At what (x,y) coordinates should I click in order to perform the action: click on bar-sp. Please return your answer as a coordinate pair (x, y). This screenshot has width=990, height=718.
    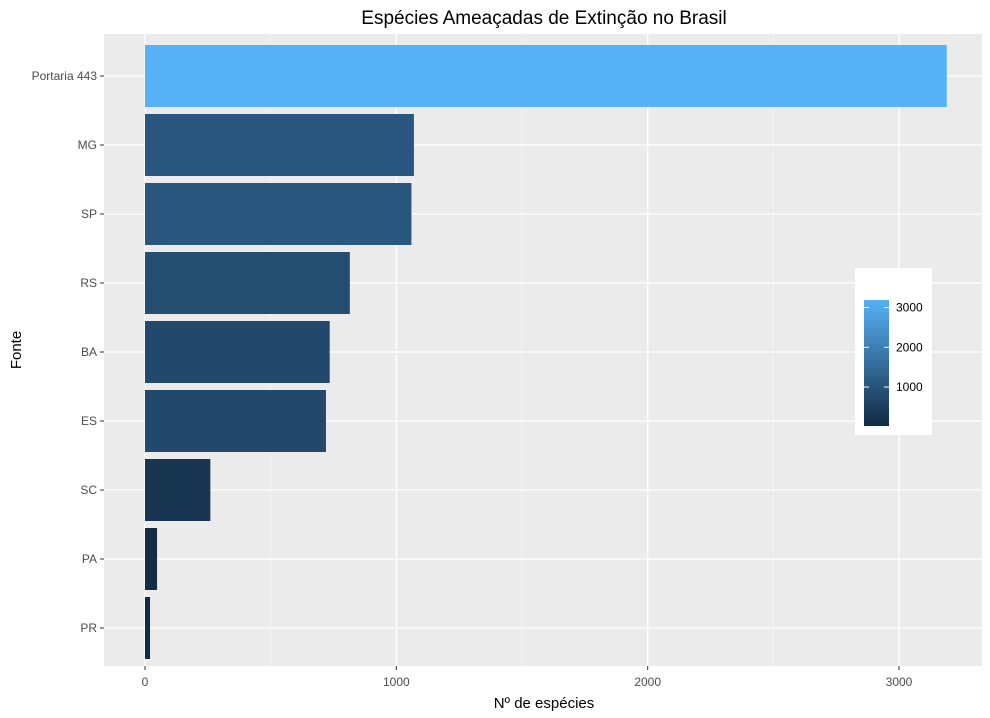
    Looking at the image, I should click on (278, 214).